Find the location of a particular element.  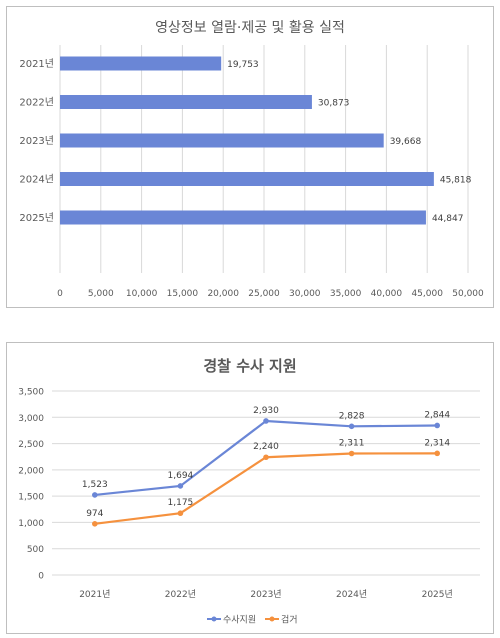

legend-label: 수사지원 is located at coordinates (239, 620).